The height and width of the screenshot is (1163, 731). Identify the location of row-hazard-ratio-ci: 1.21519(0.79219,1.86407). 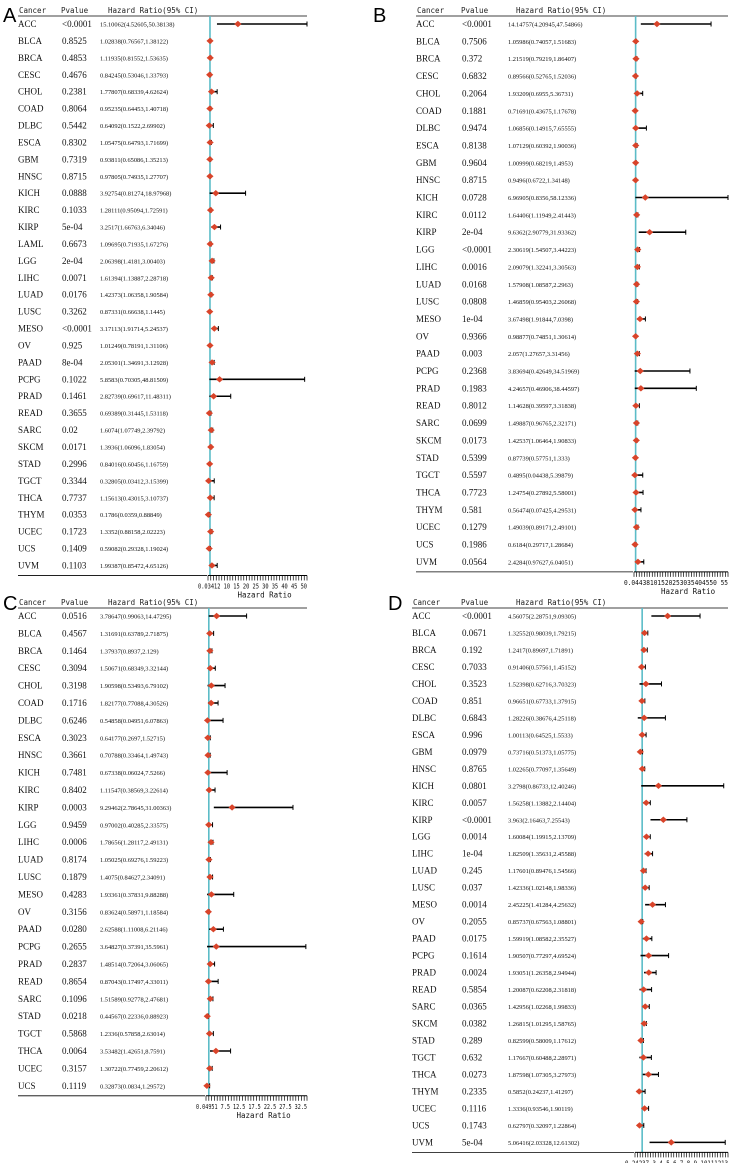
(542, 59).